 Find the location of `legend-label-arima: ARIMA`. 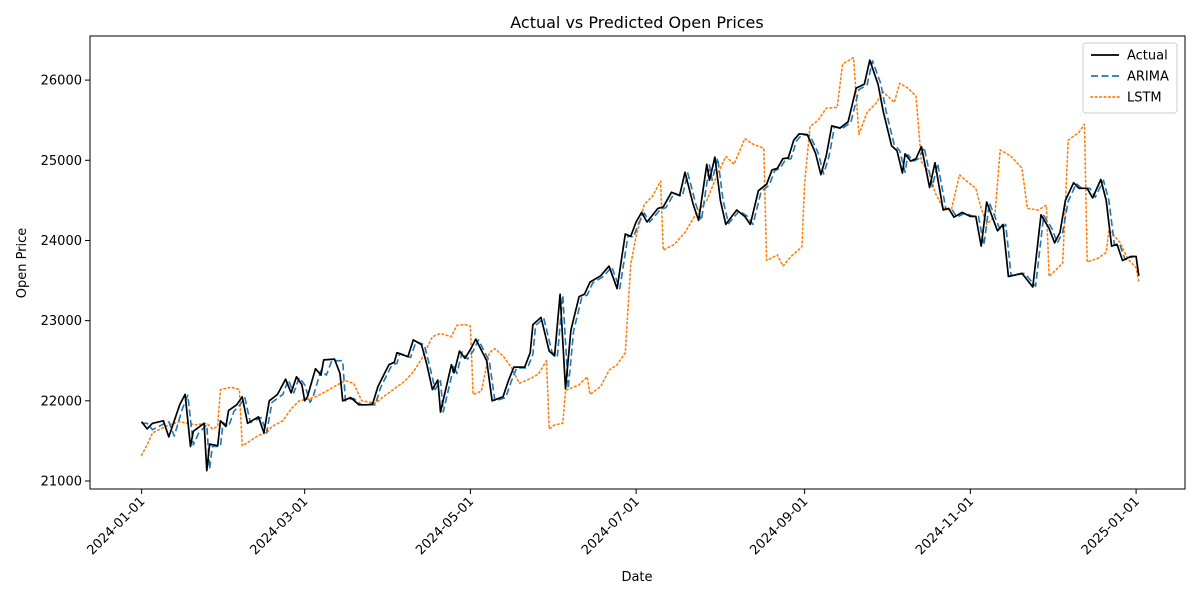

legend-label-arima: ARIMA is located at coordinates (1148, 77).